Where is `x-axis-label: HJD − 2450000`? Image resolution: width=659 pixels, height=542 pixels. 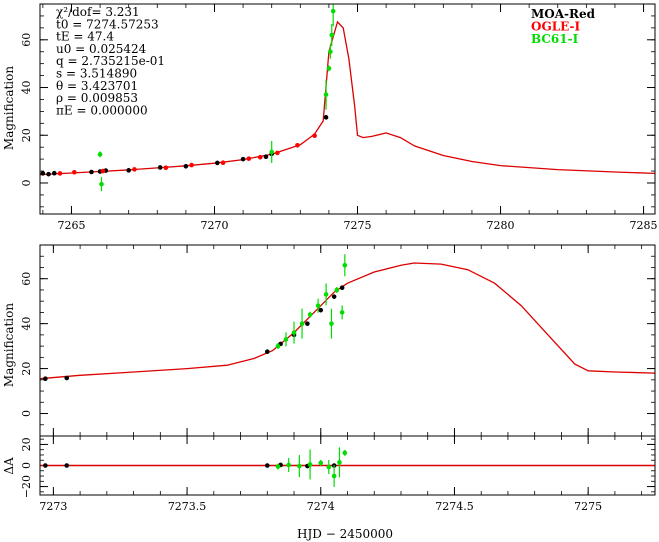
x-axis-label: HJD − 2450000 is located at coordinates (345, 534).